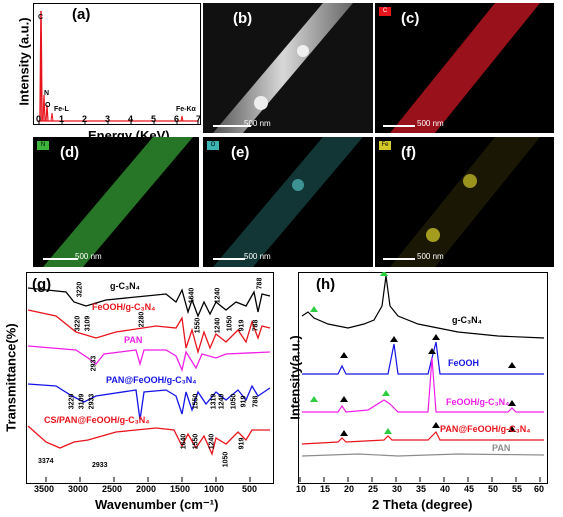 The image size is (563, 517). Describe the element at coordinates (82, 401) in the screenshot. I see `ftir-ann-d2: 3109` at that location.